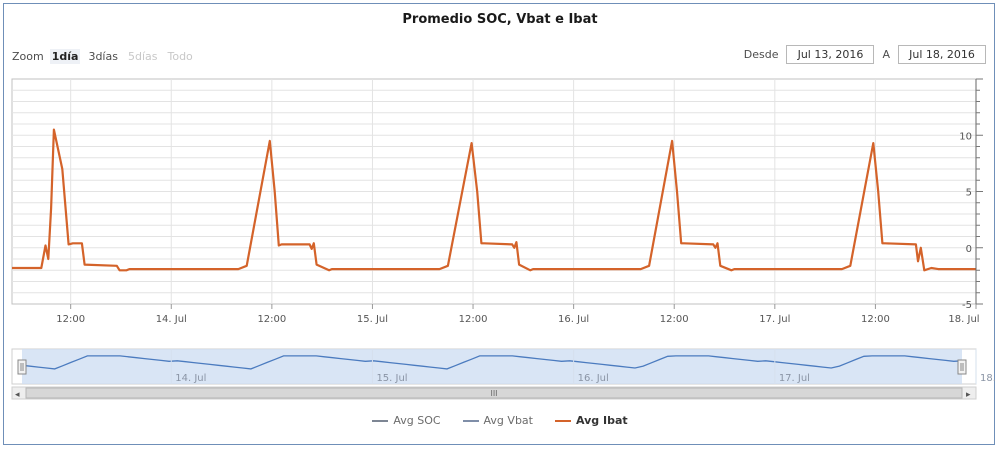 This screenshot has height=450, width=1000. I want to click on navigator-selection, so click(492, 366).